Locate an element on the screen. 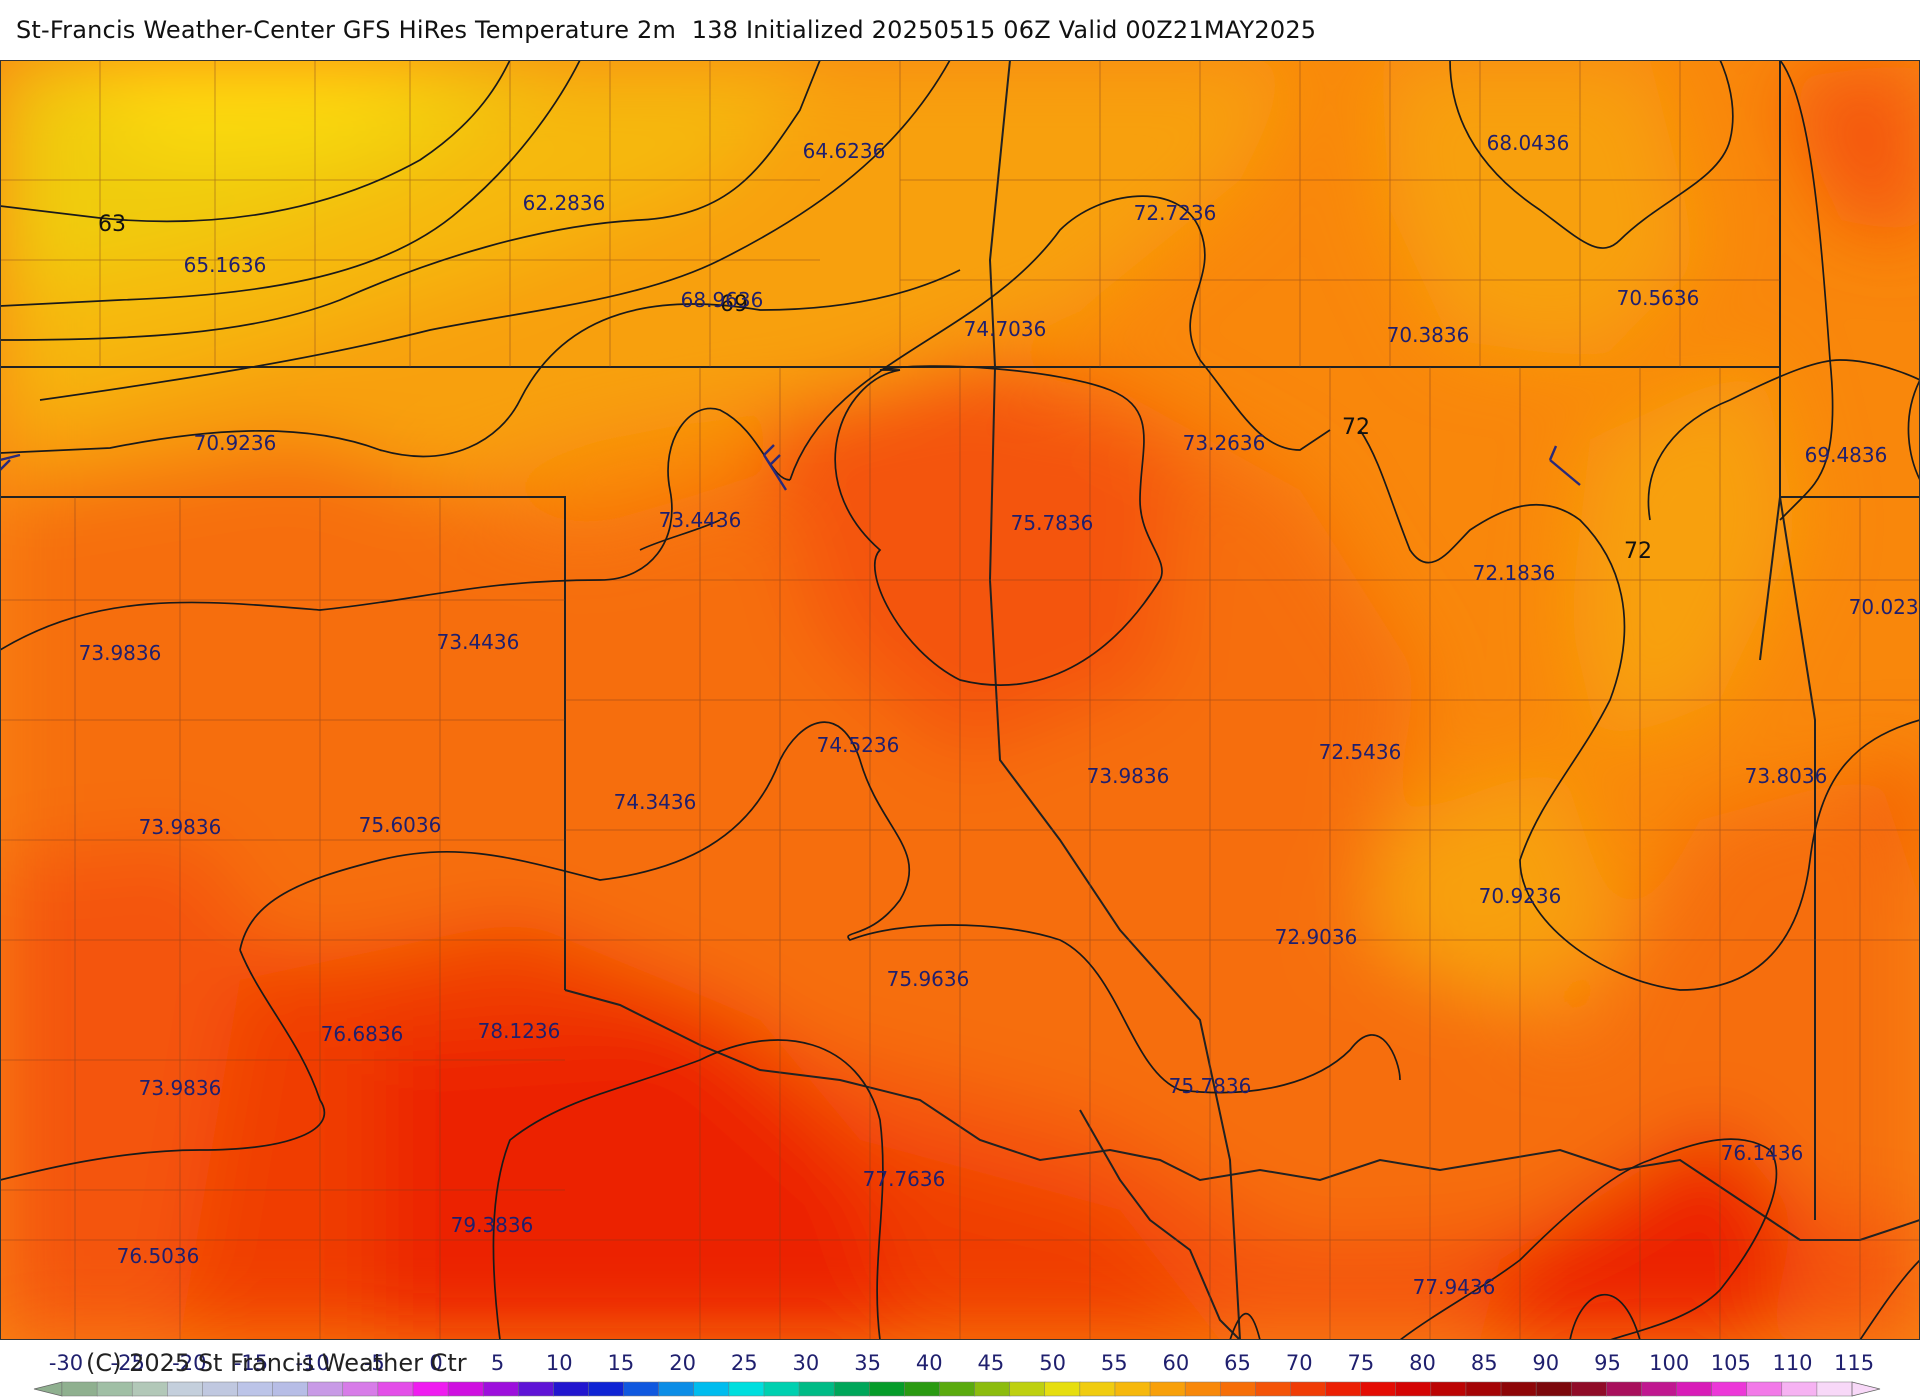 The height and width of the screenshot is (1400, 1920). colorbar-tick-label: 35 is located at coordinates (867, 1363).